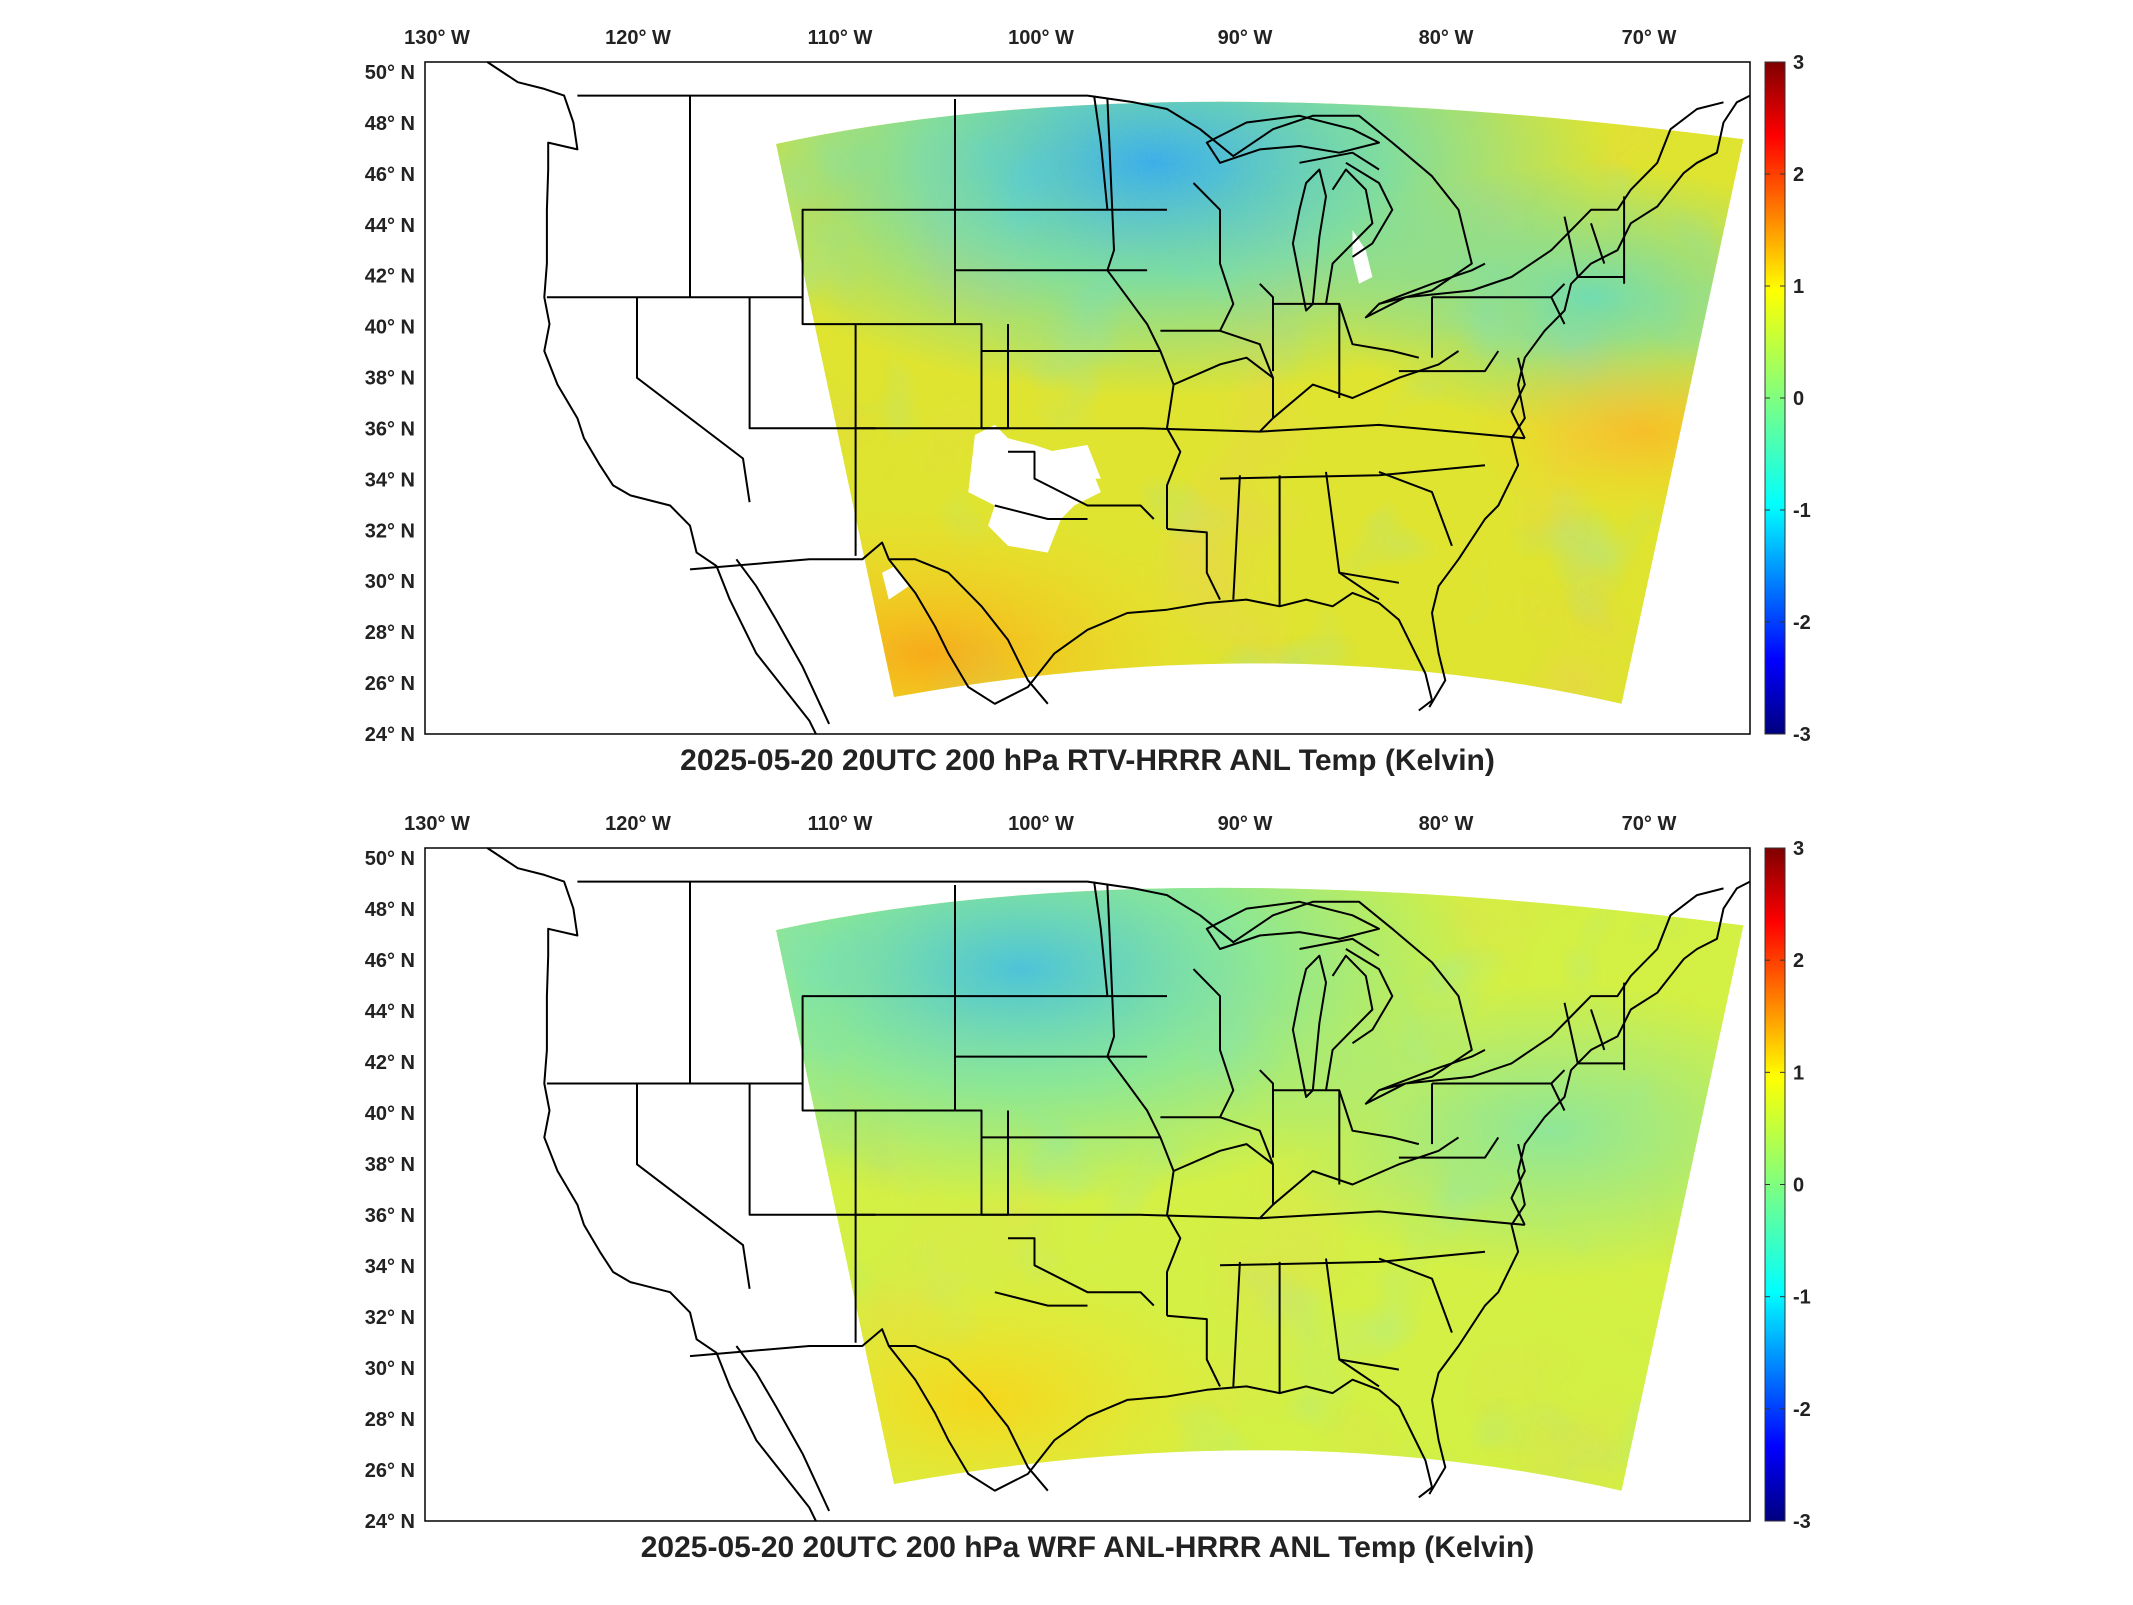  I want to click on longitude-tick-label: 100° W, so click(1041, 824).